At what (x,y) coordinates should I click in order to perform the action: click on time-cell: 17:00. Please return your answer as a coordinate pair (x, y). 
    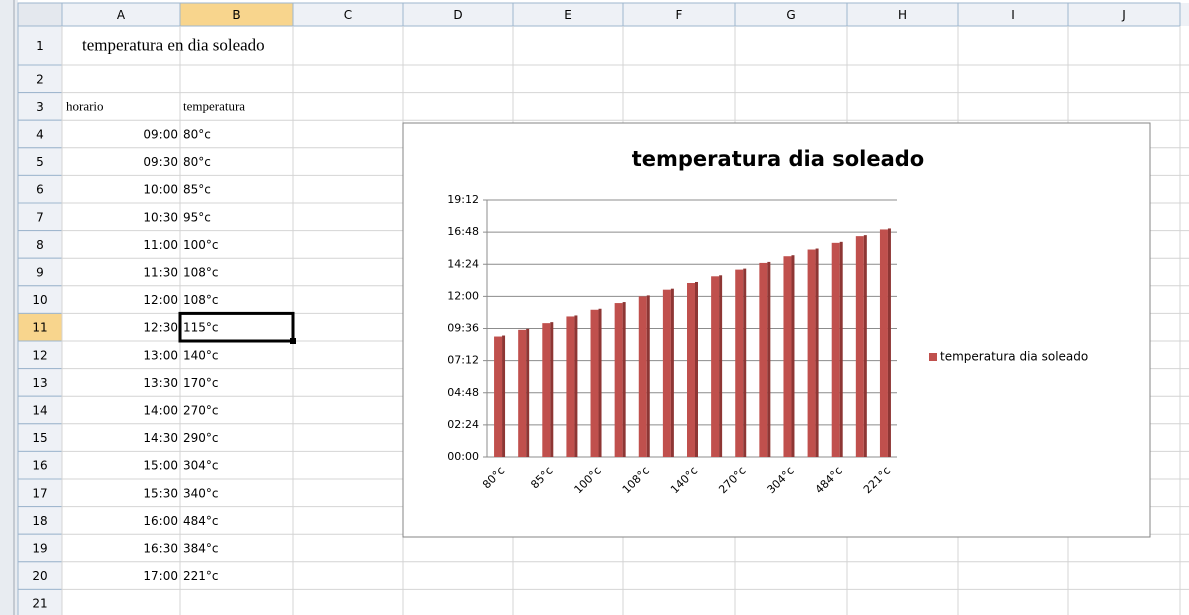
    Looking at the image, I should click on (160, 576).